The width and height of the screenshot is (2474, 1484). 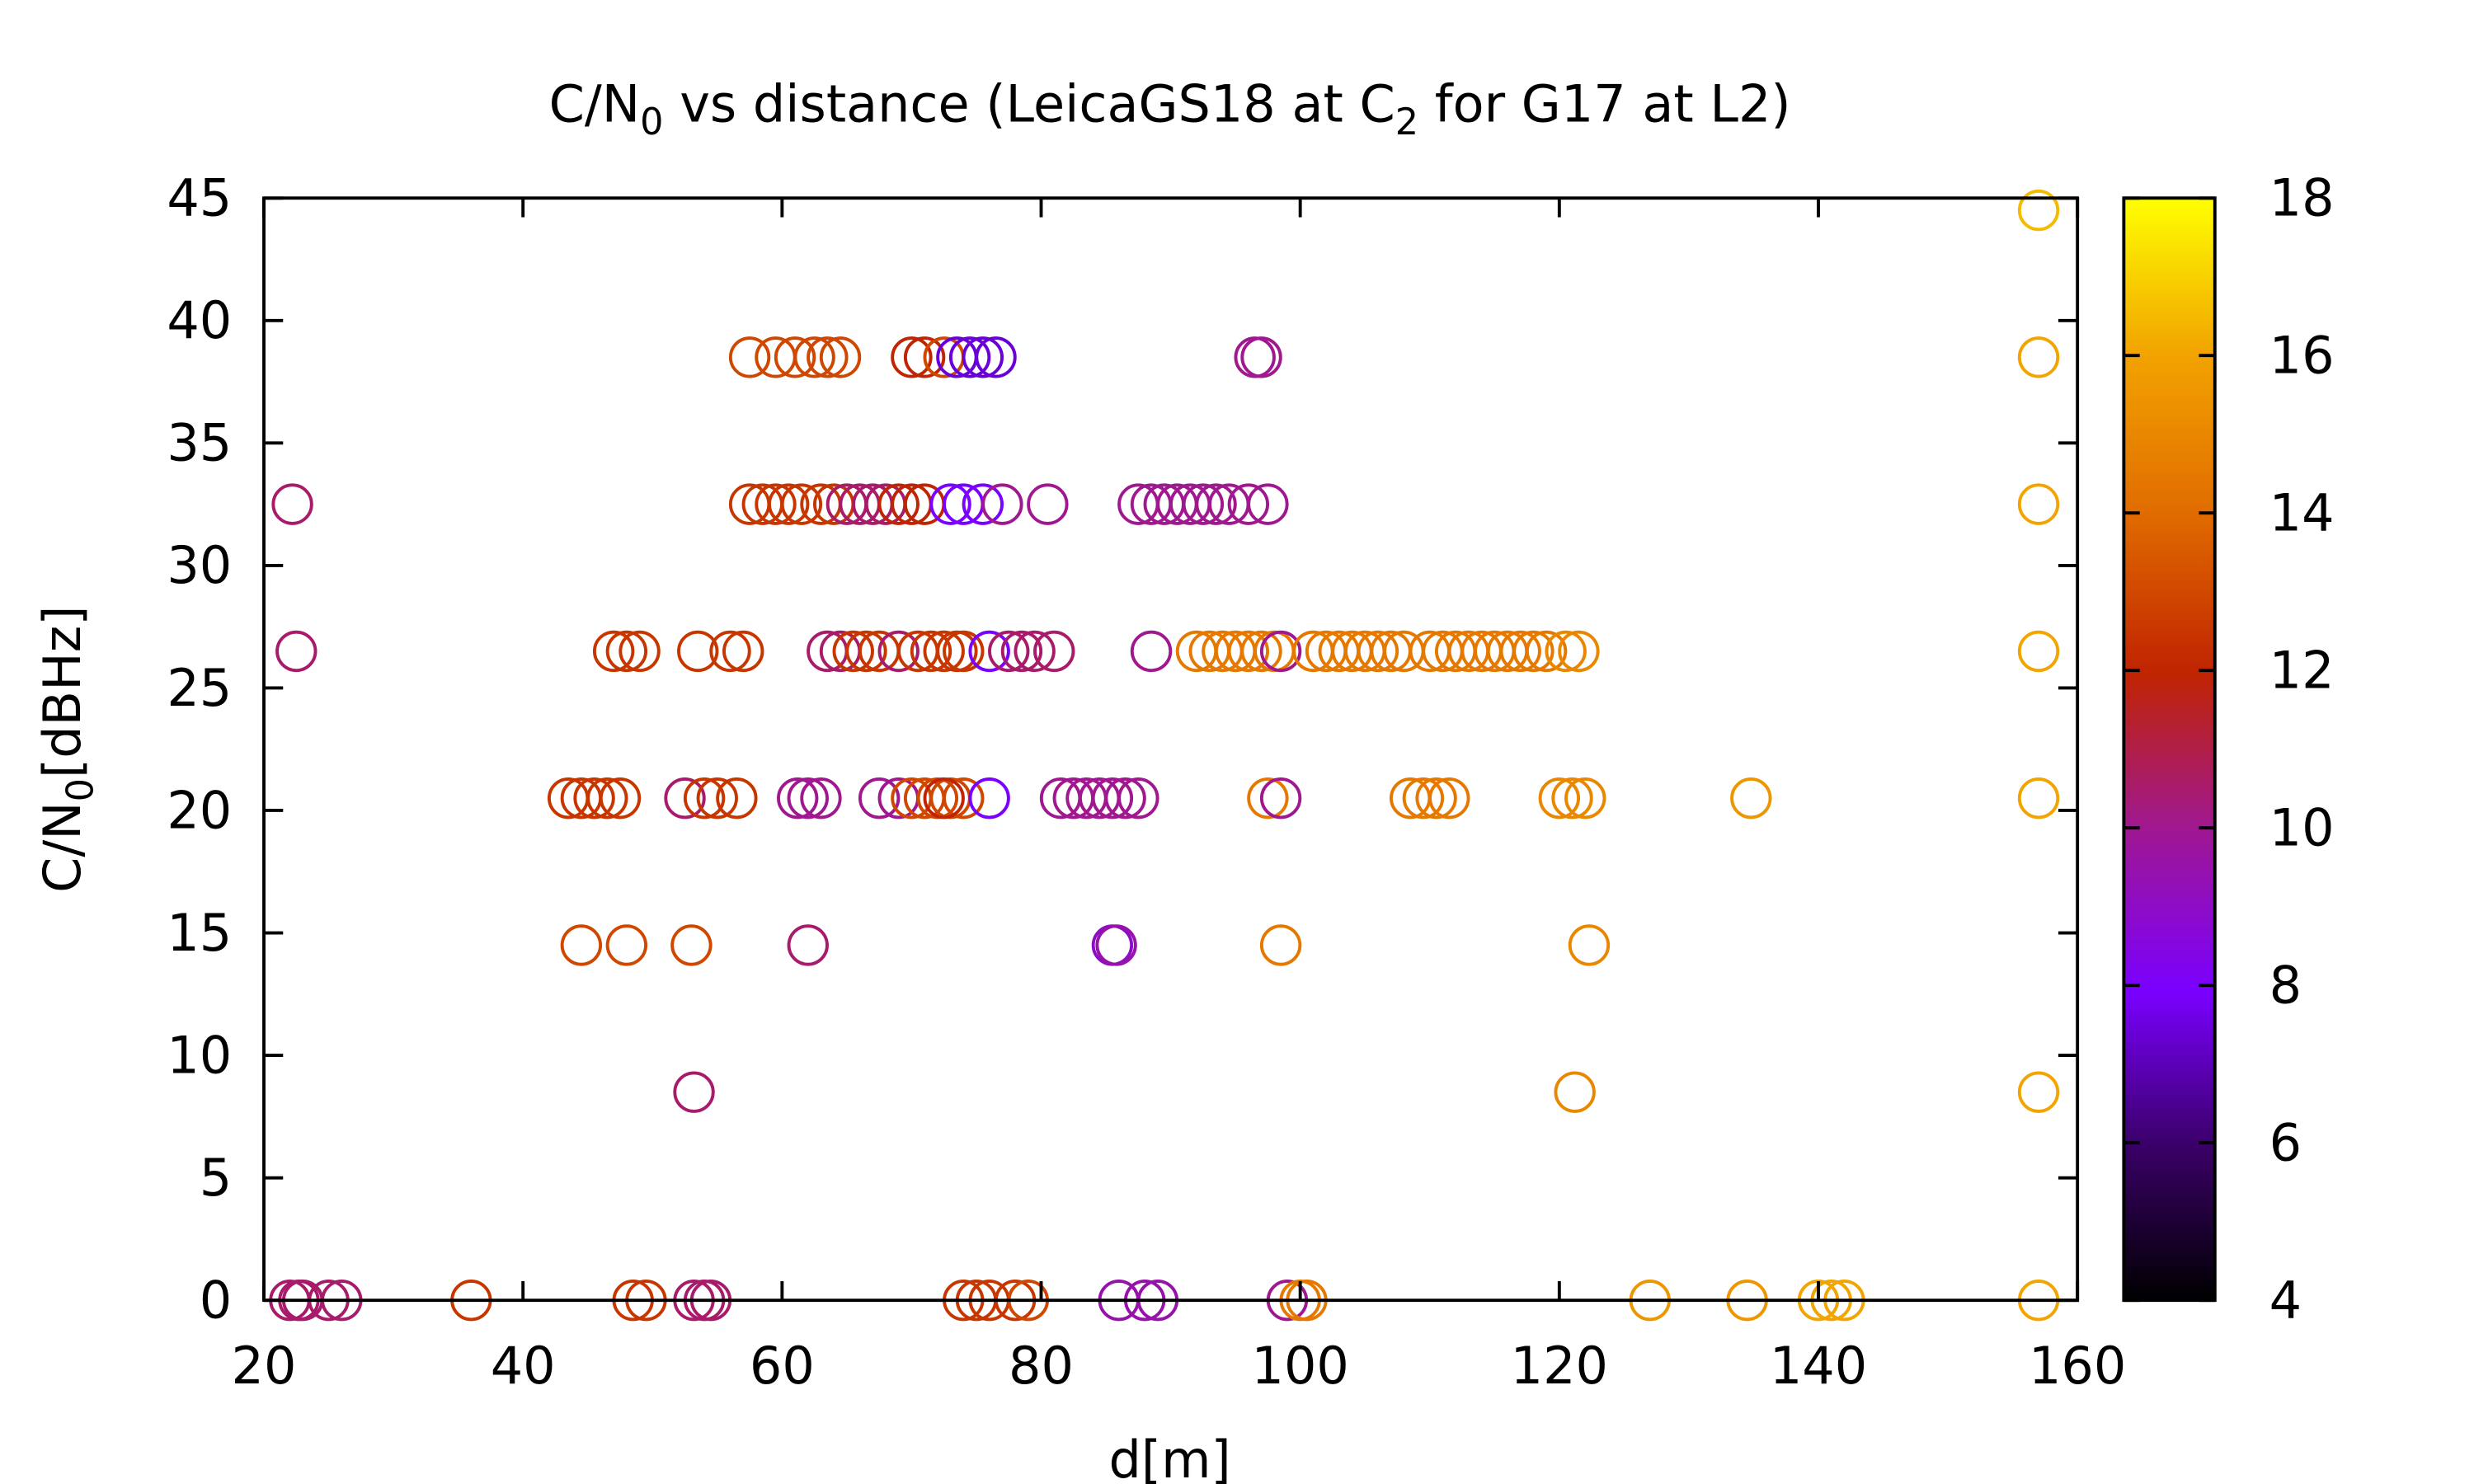 What do you see at coordinates (216, 1300) in the screenshot?
I see `y-tick-label: 0` at bounding box center [216, 1300].